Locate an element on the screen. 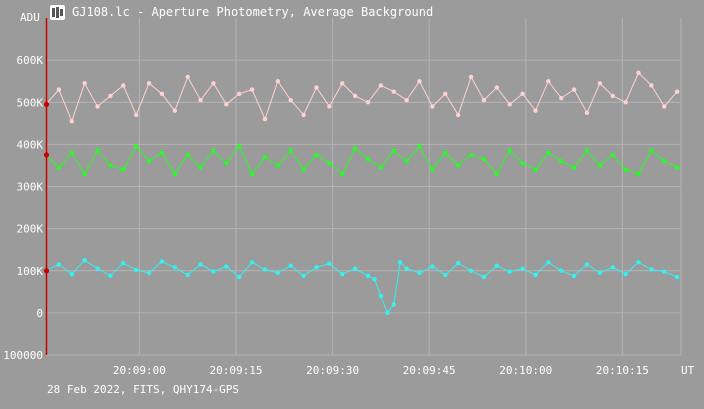  x-tick-label: 20:09:45 is located at coordinates (429, 370).